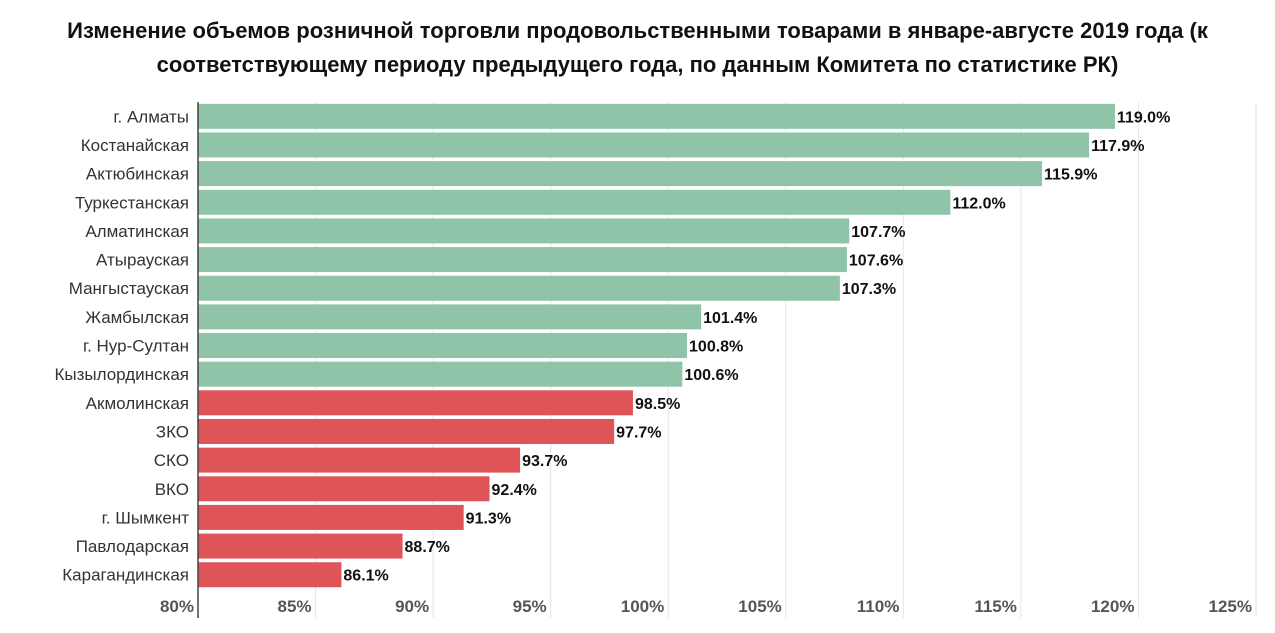  I want to click on x-tick-label: 115%, so click(995, 606).